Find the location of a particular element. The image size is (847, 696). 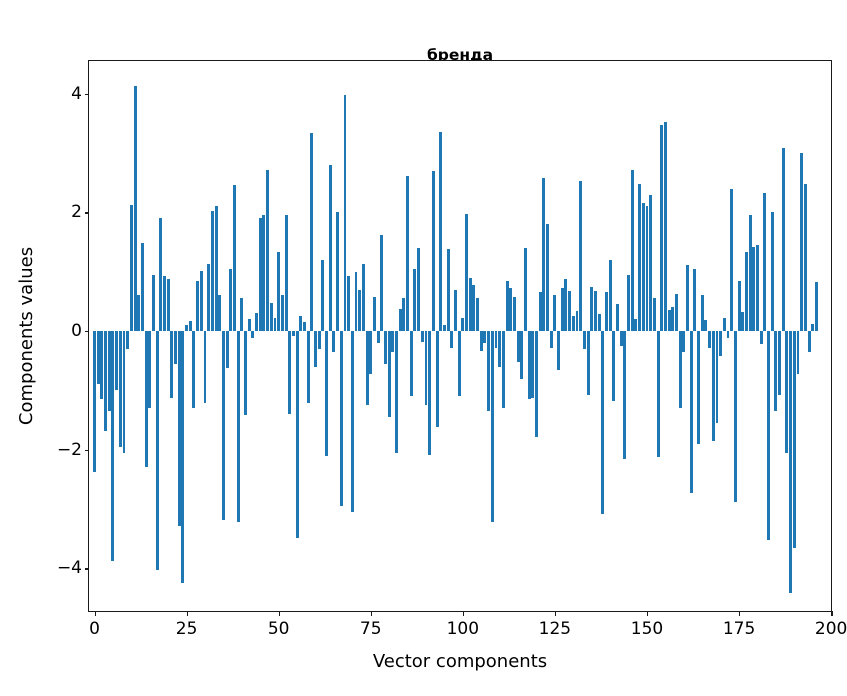

x-tick-label: 25 is located at coordinates (186, 629).